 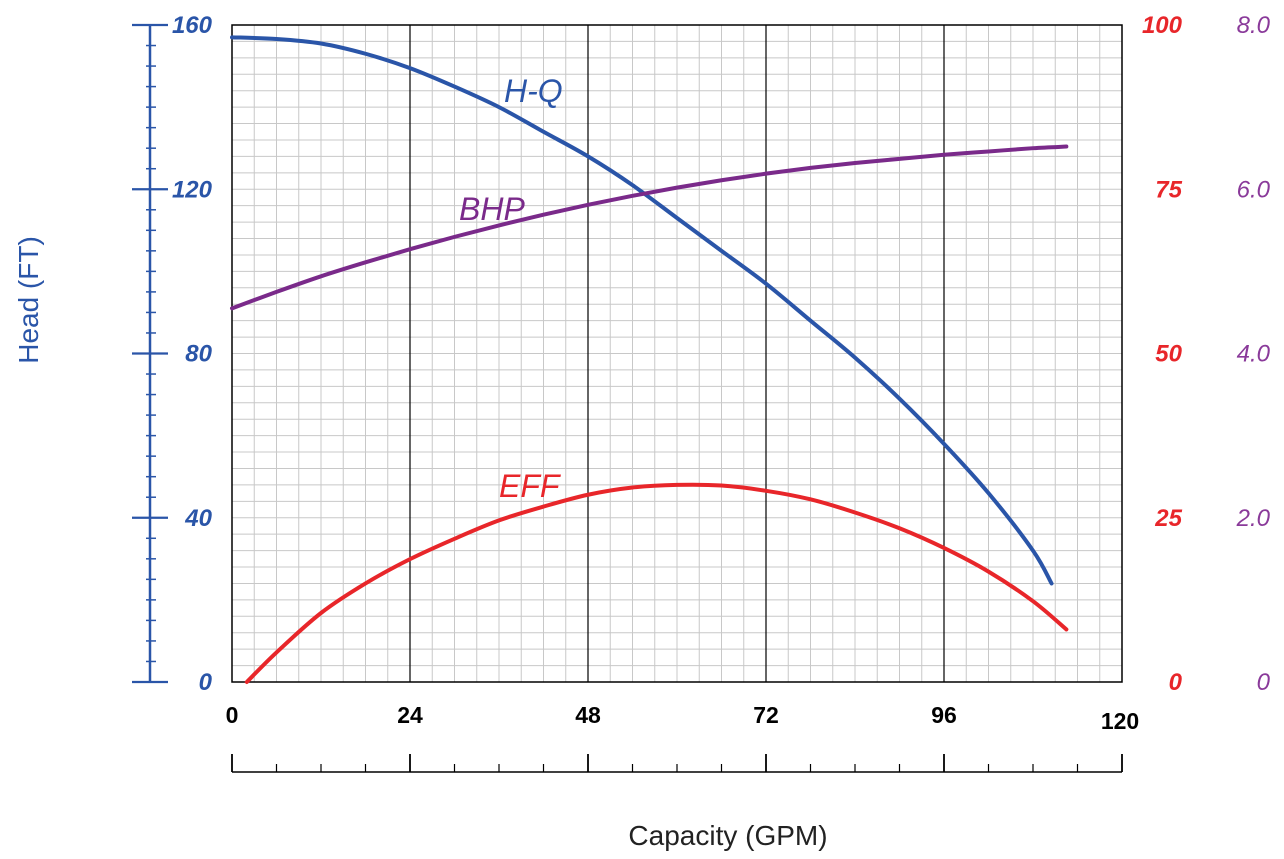 What do you see at coordinates (492, 209) in the screenshot?
I see `series-label-bhp: BHP` at bounding box center [492, 209].